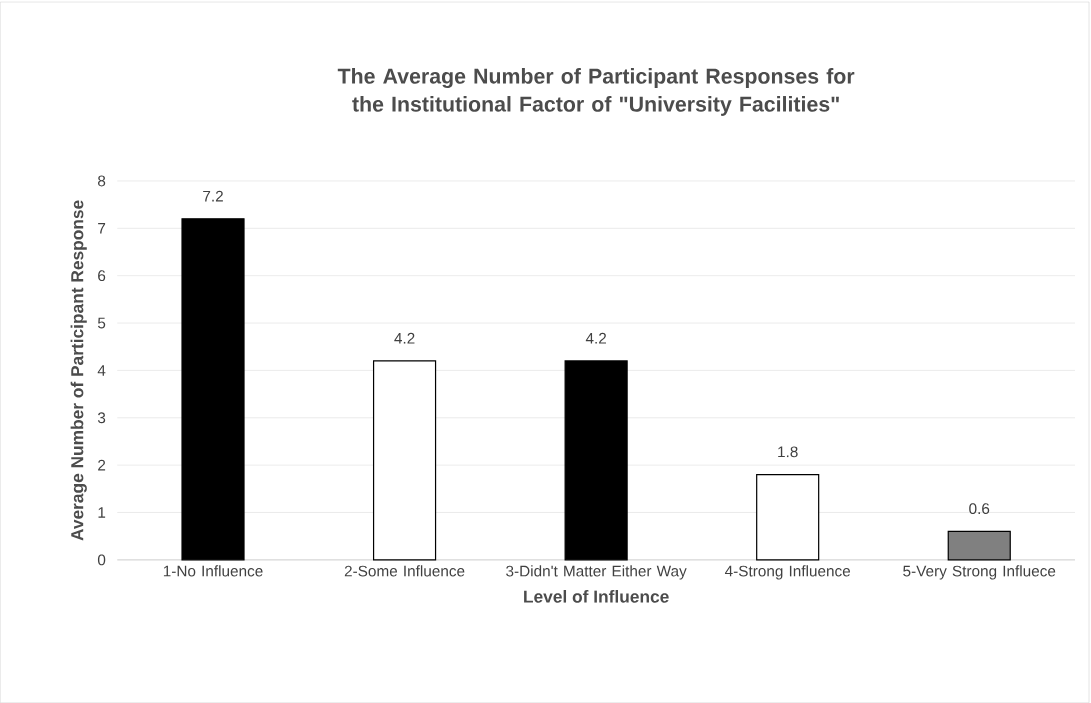  Describe the element at coordinates (102, 465) in the screenshot. I see `y-tick-label: 2` at that location.